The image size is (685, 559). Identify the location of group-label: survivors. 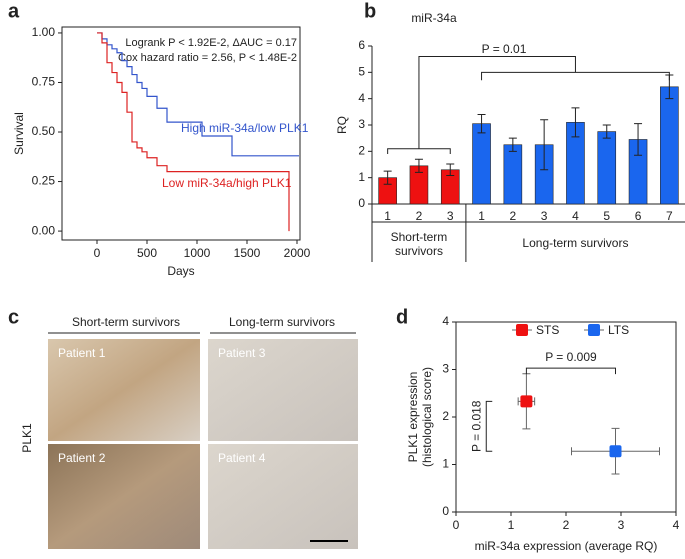
(419, 251).